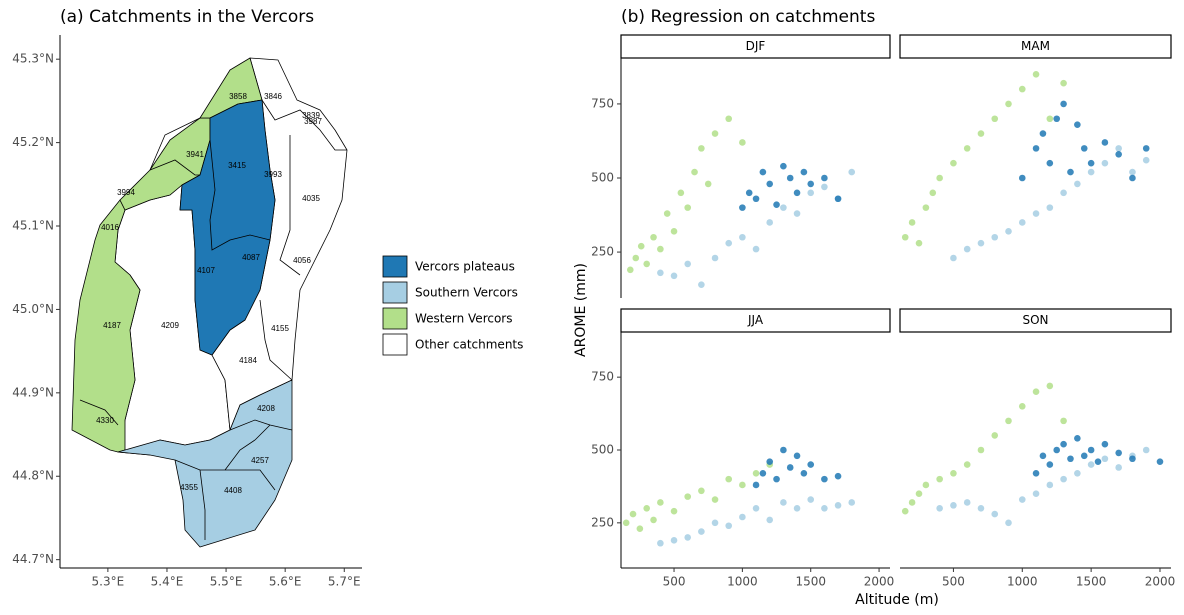  Describe the element at coordinates (33, 142) in the screenshot. I see `y-tick-label: 45.2°N` at that location.